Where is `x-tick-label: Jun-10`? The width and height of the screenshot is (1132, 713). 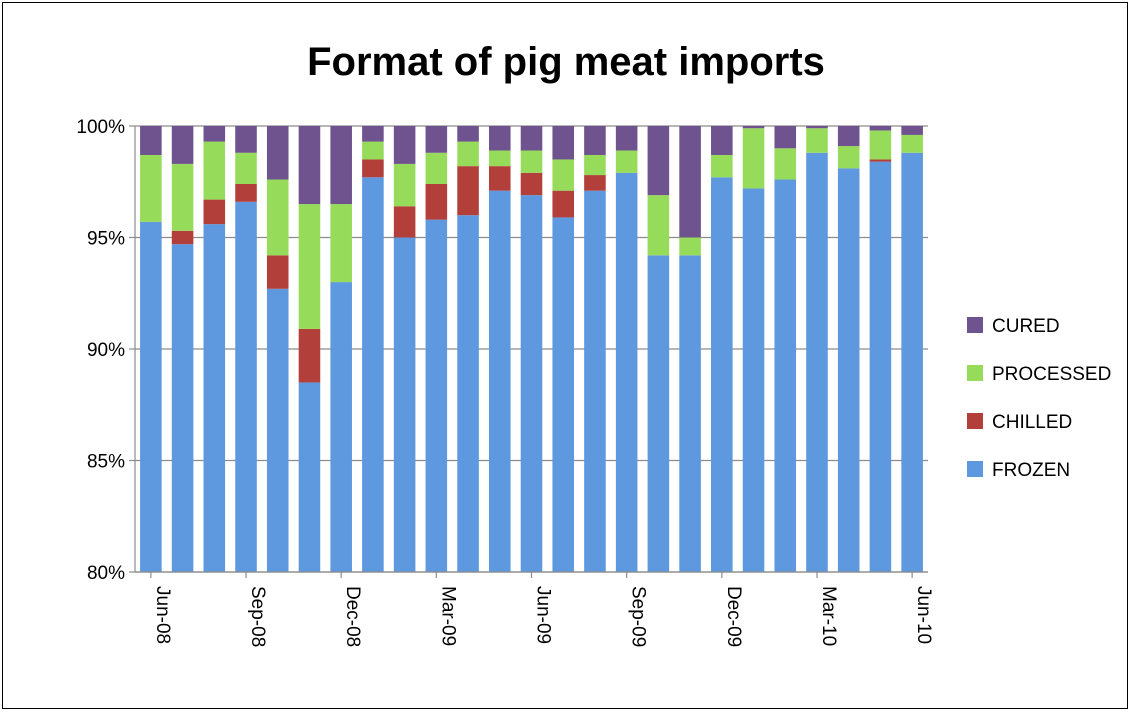
x-tick-label: Jun-10 is located at coordinates (923, 615).